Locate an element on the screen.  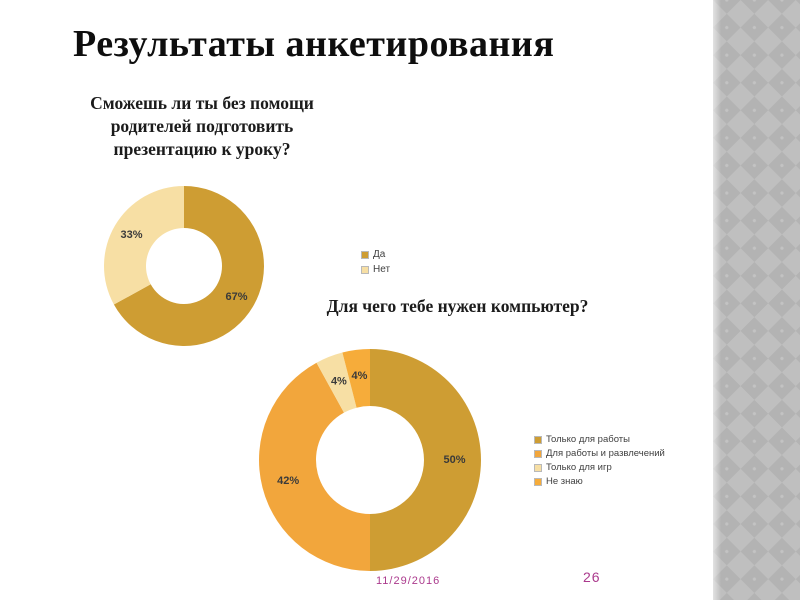
chart2-question: Для чего тебе нужен компьютер? is located at coordinates (457, 306).